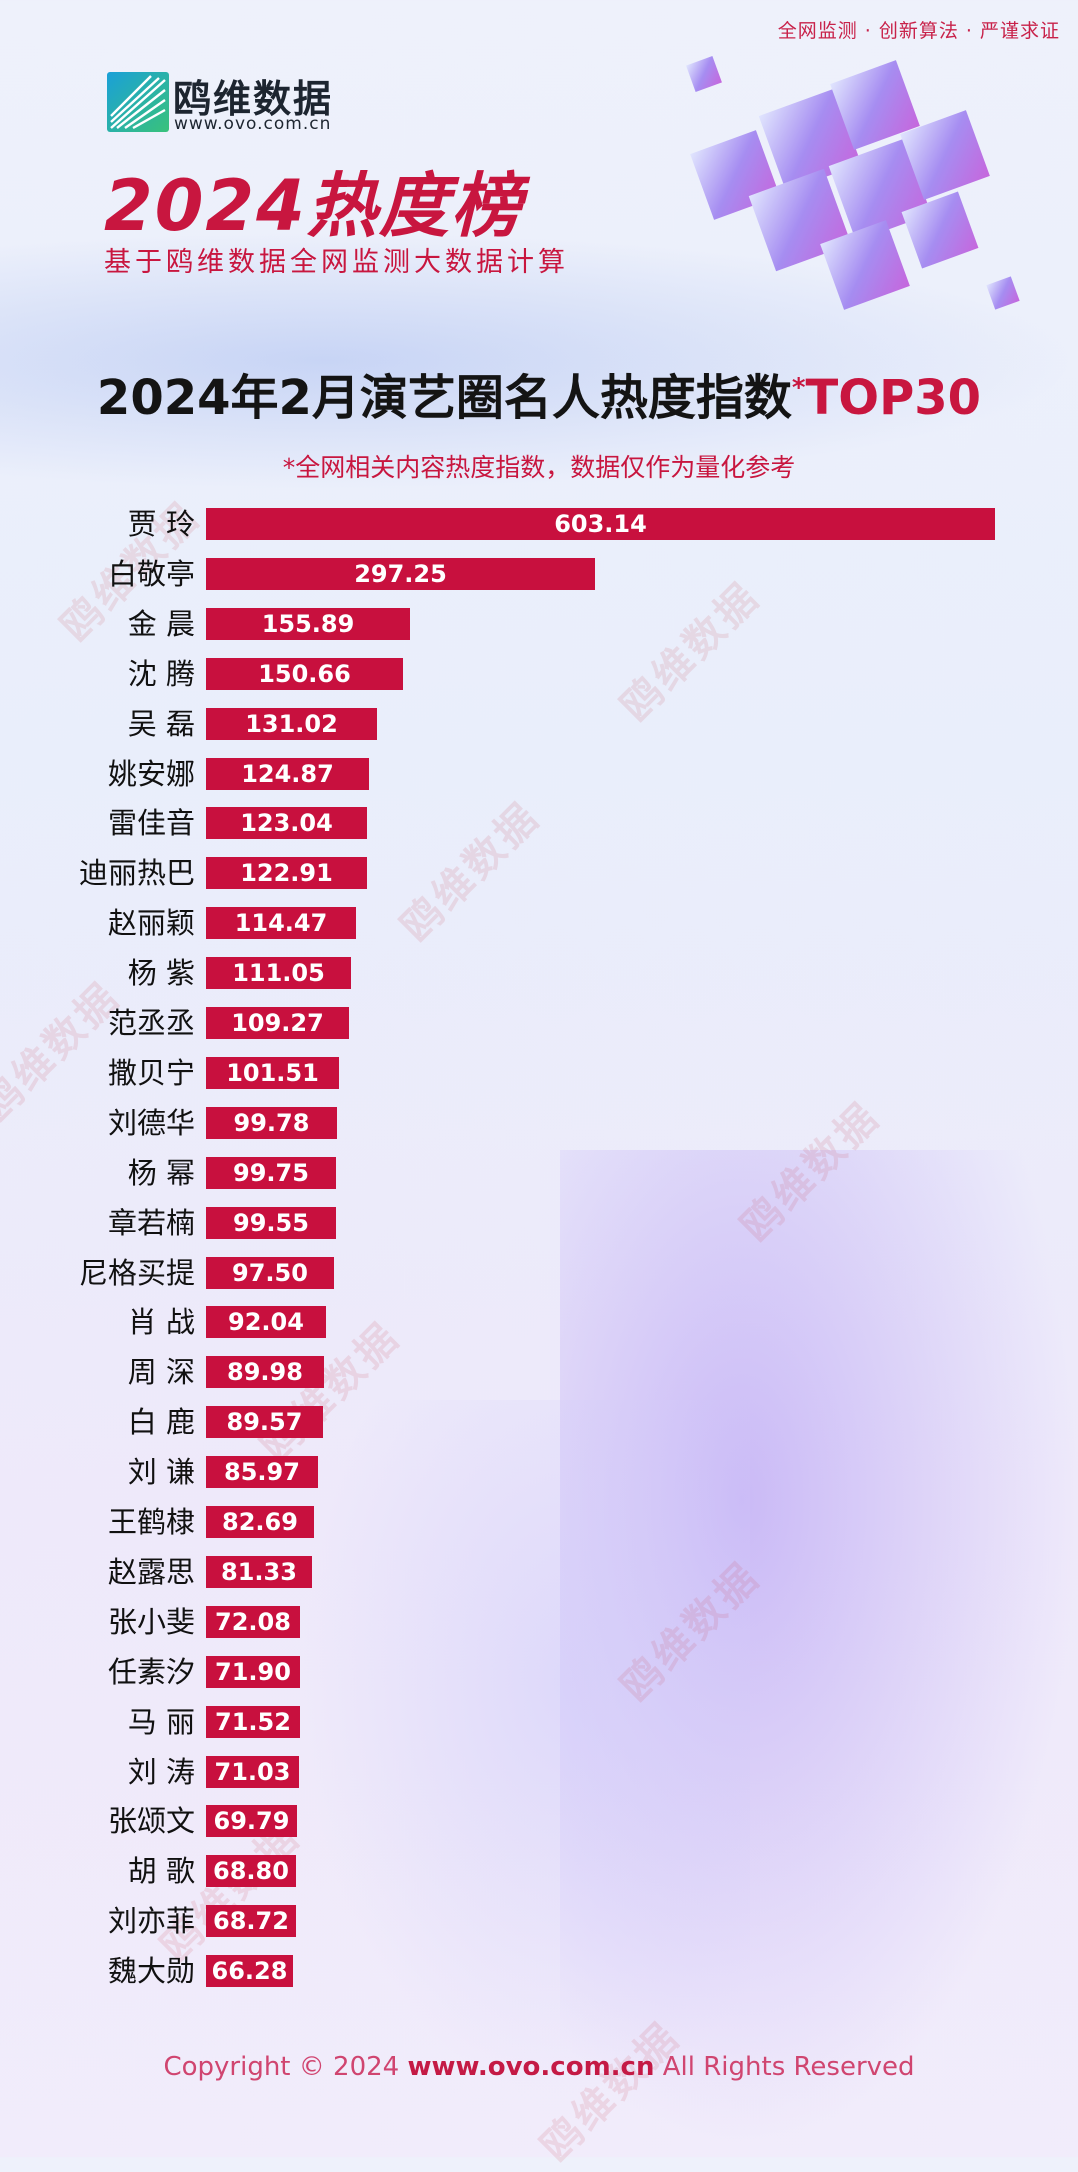 Image resolution: width=1078 pixels, height=2172 pixels. What do you see at coordinates (151, 1571) in the screenshot?
I see `category-label: 赵露思` at bounding box center [151, 1571].